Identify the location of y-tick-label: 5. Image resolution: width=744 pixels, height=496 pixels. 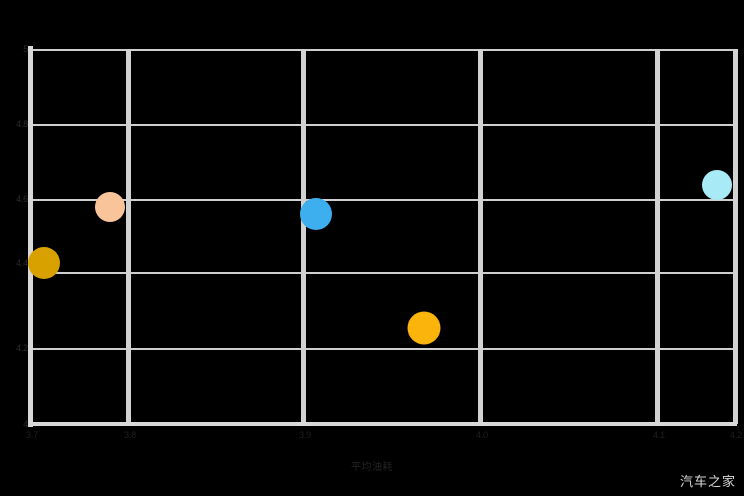
(25, 49).